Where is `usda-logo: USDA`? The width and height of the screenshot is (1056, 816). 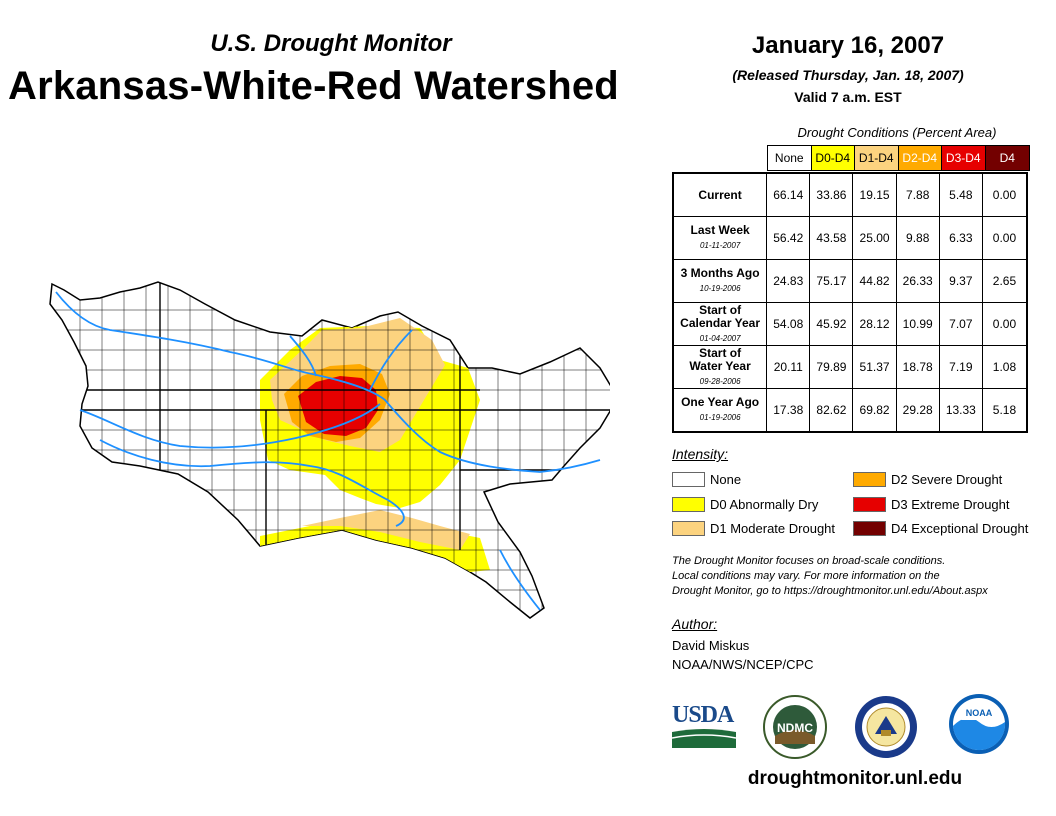 usda-logo: USDA is located at coordinates (704, 726).